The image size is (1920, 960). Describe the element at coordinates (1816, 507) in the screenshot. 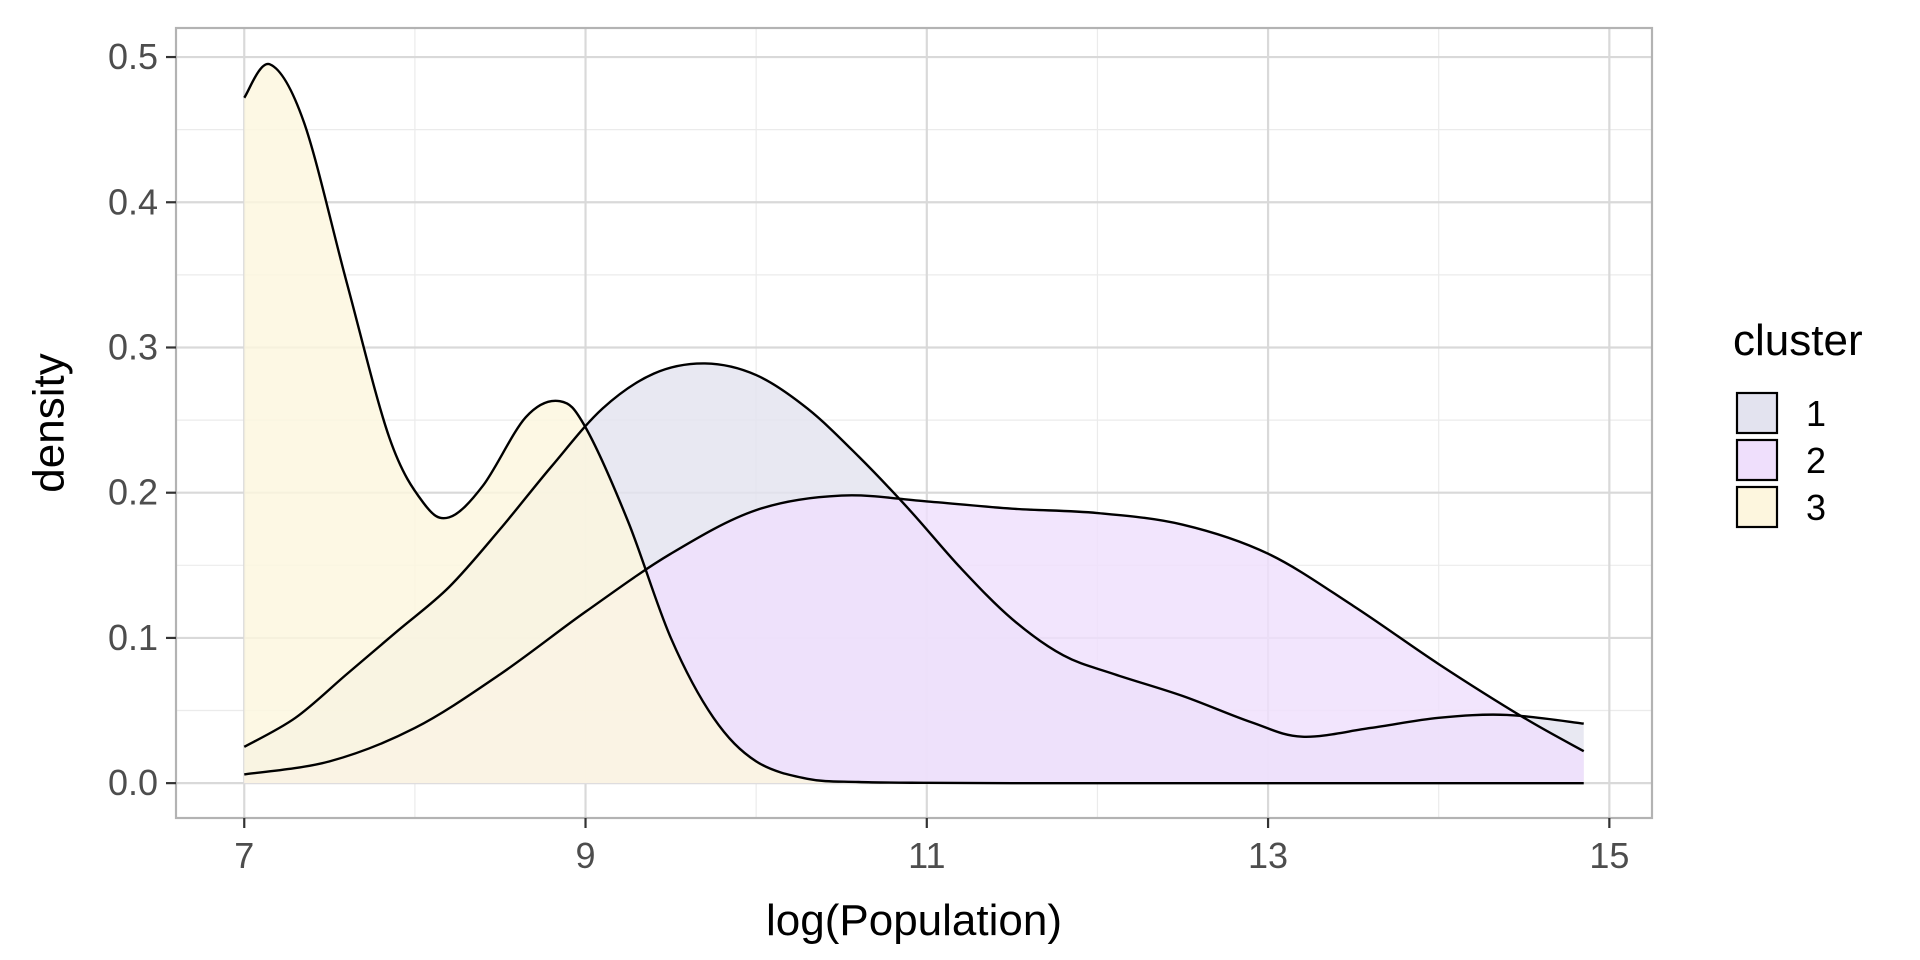

I see `legend-label-cluster-3: 3` at that location.